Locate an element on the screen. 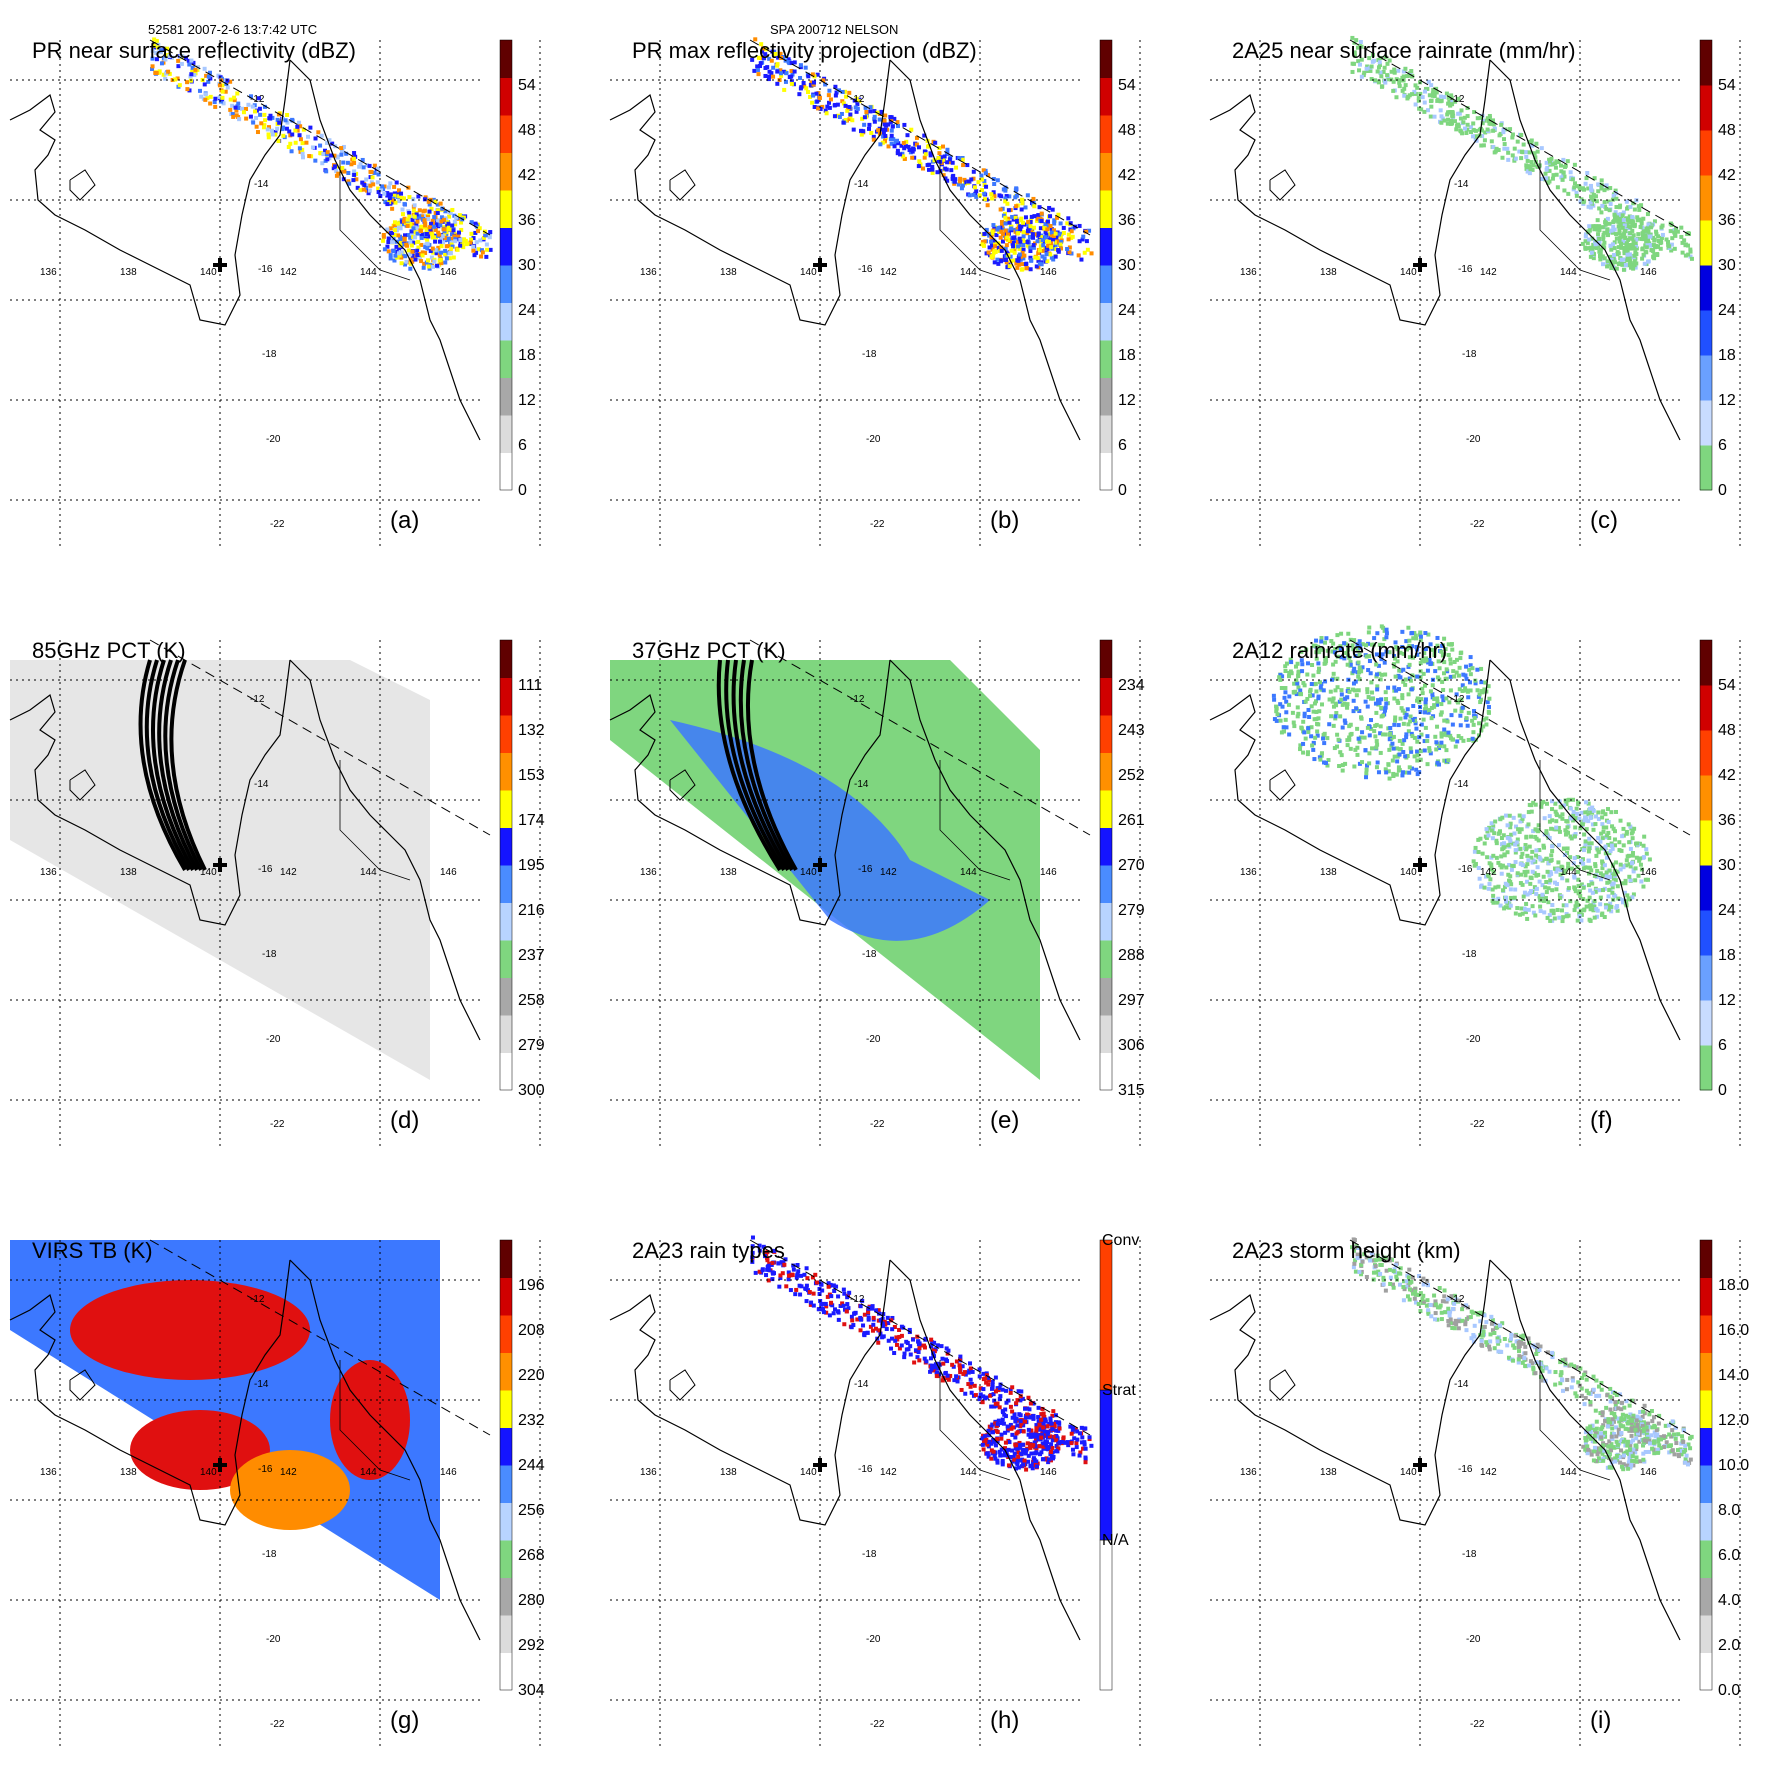 The image size is (1771, 1771). lat-tick-label: -18 is located at coordinates (269, 354).